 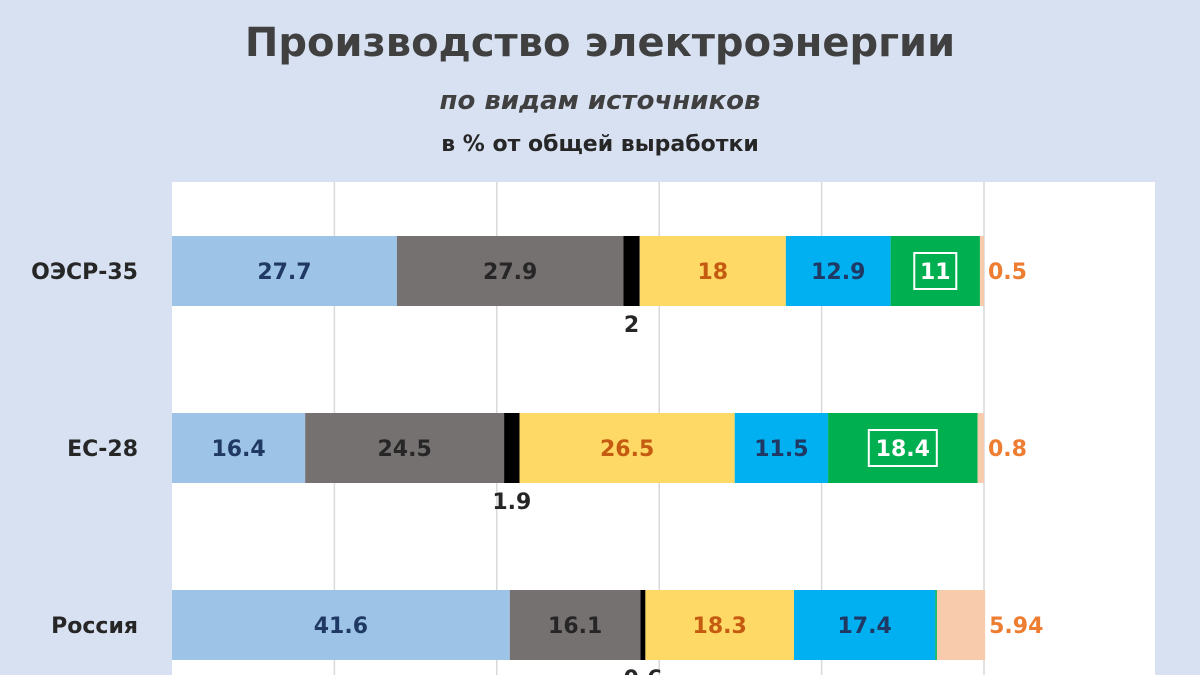 I want to click on data-label: 5.94, so click(x=1016, y=626).